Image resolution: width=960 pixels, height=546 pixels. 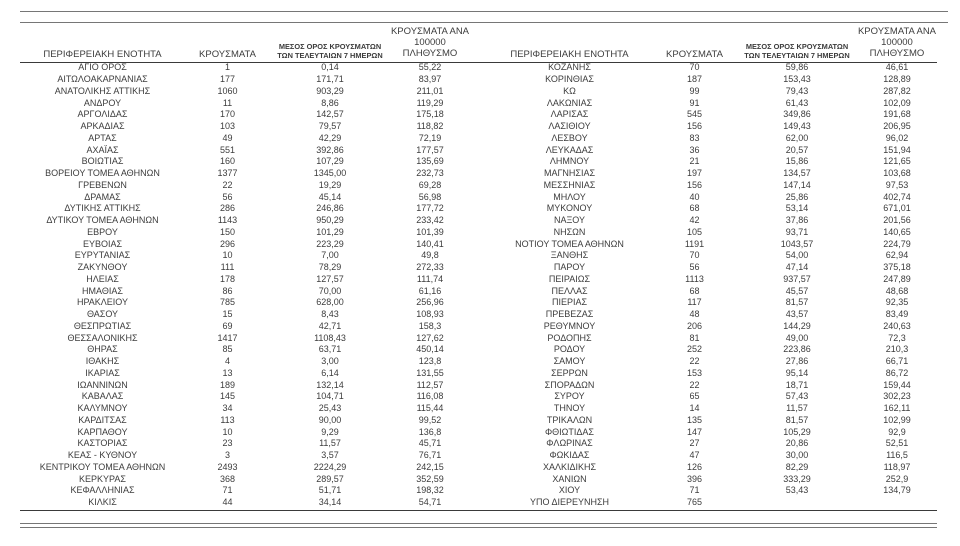 What do you see at coordinates (227, 90) in the screenshot?
I see `cases-cell: 1060` at bounding box center [227, 90].